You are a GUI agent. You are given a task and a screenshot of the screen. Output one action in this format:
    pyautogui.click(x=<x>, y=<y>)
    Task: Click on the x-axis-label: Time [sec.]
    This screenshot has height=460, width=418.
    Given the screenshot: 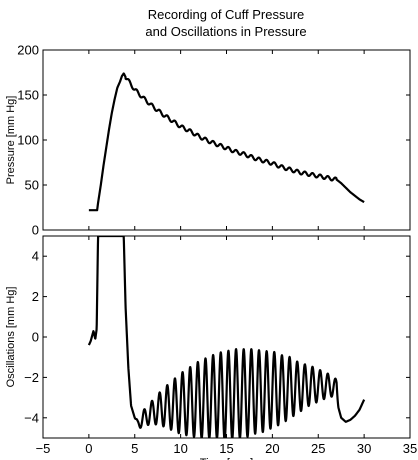 What is the action you would take?
    pyautogui.click(x=226, y=458)
    